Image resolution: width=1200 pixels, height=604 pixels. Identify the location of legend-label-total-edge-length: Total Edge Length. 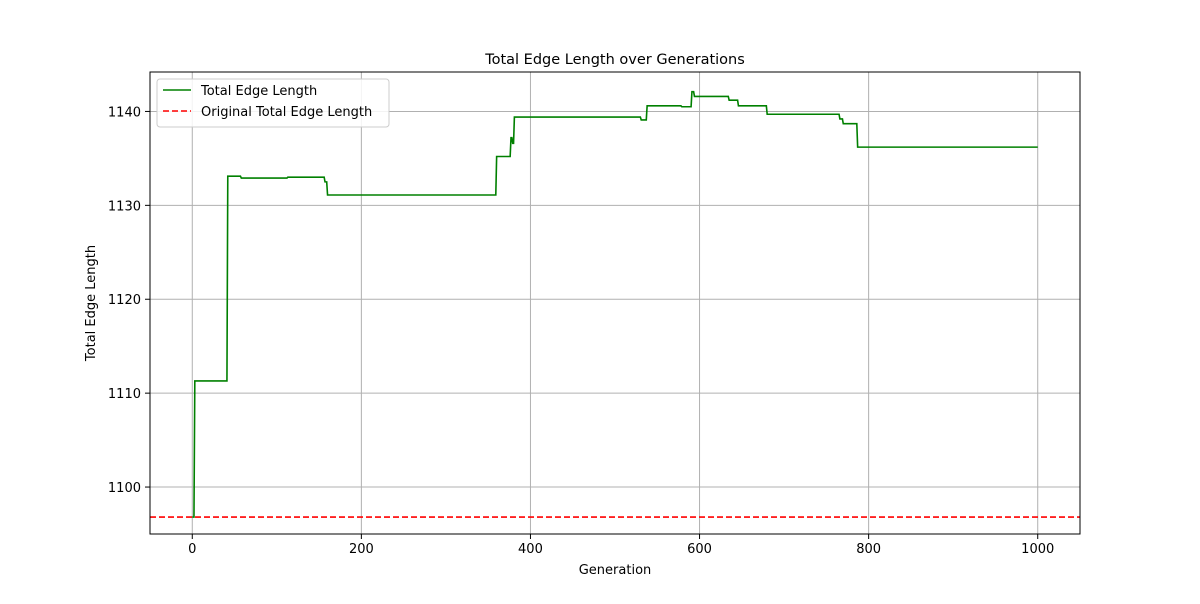
(258, 91).